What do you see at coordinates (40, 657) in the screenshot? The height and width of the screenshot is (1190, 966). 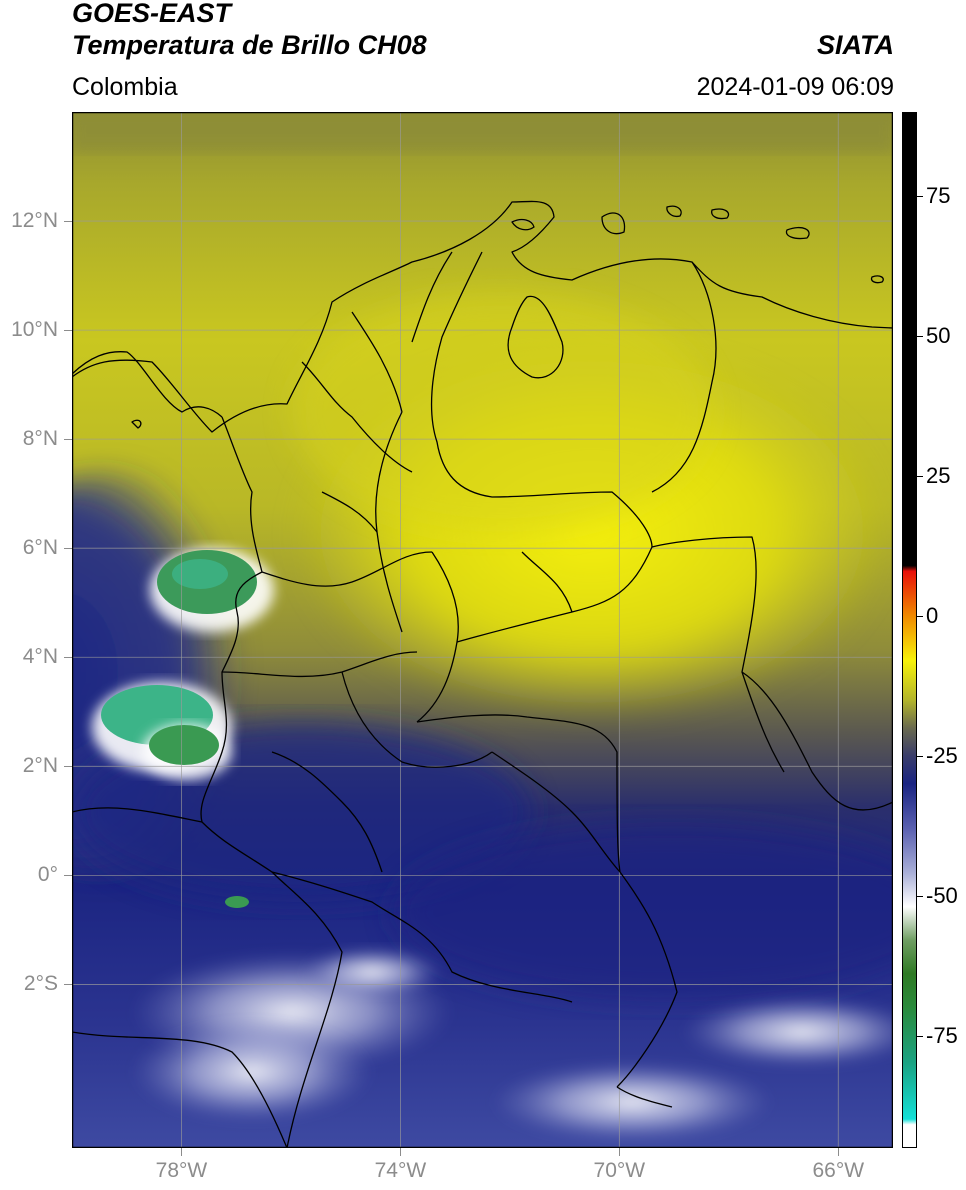 I see `lat-tick-label: 4°N` at bounding box center [40, 657].